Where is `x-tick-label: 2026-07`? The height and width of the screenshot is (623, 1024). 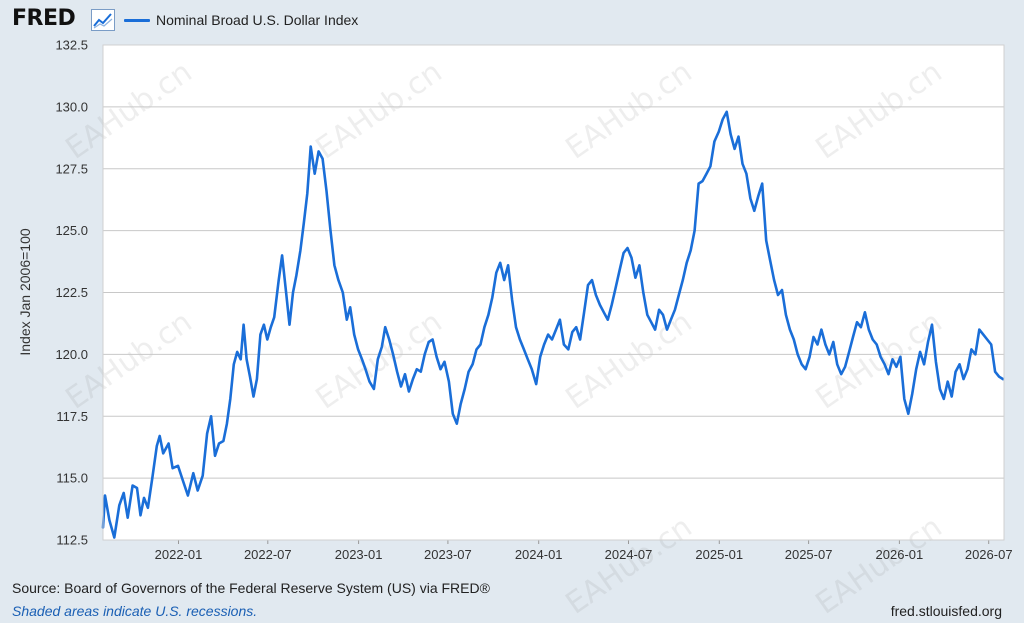 x-tick-label: 2026-07 is located at coordinates (989, 554).